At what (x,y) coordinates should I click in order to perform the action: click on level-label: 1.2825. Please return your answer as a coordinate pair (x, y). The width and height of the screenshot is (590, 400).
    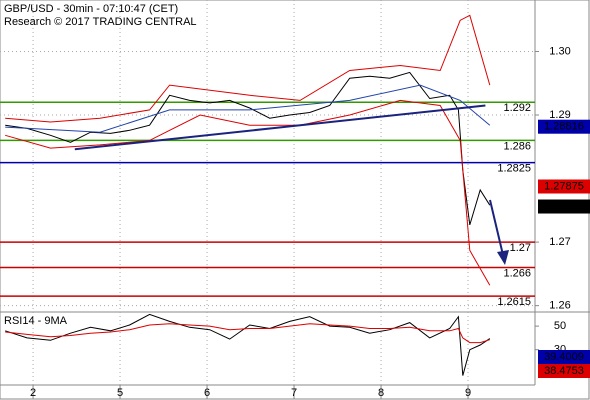
    Looking at the image, I should click on (514, 169).